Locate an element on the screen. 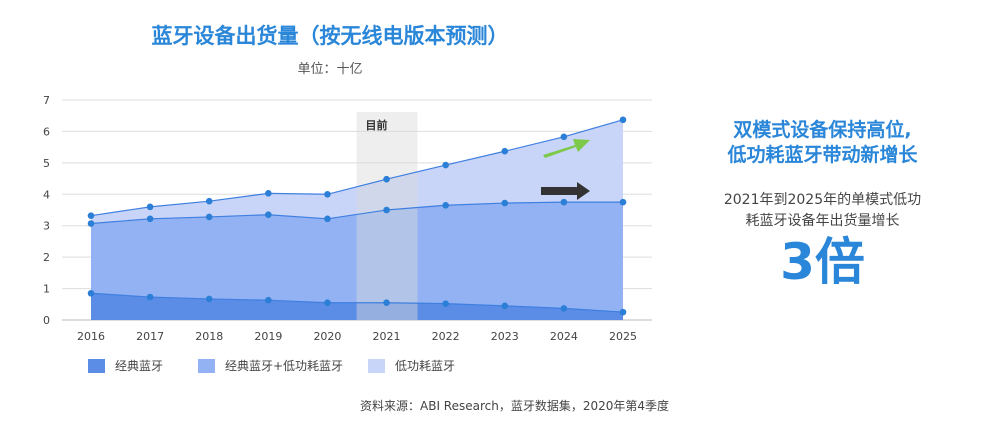 Image resolution: width=983 pixels, height=438 pixels. legend-swatch-le is located at coordinates (376, 365).